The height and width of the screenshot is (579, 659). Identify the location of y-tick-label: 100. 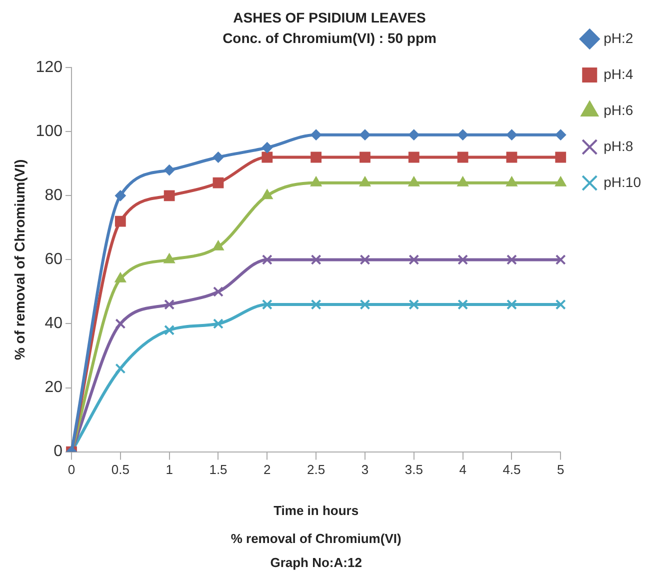
(49, 131).